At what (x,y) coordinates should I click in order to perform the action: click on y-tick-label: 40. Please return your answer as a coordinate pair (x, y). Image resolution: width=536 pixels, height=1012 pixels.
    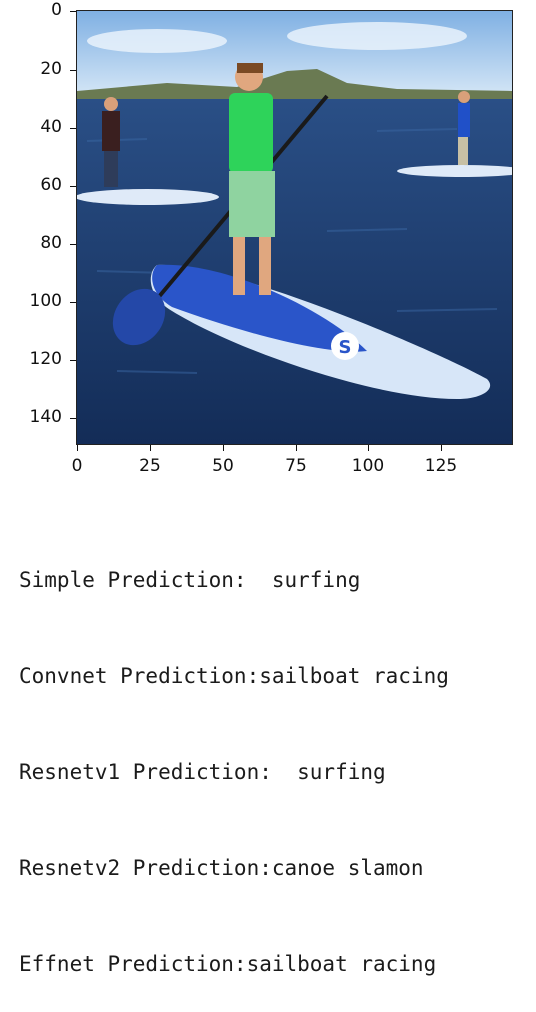
    Looking at the image, I should click on (51, 127).